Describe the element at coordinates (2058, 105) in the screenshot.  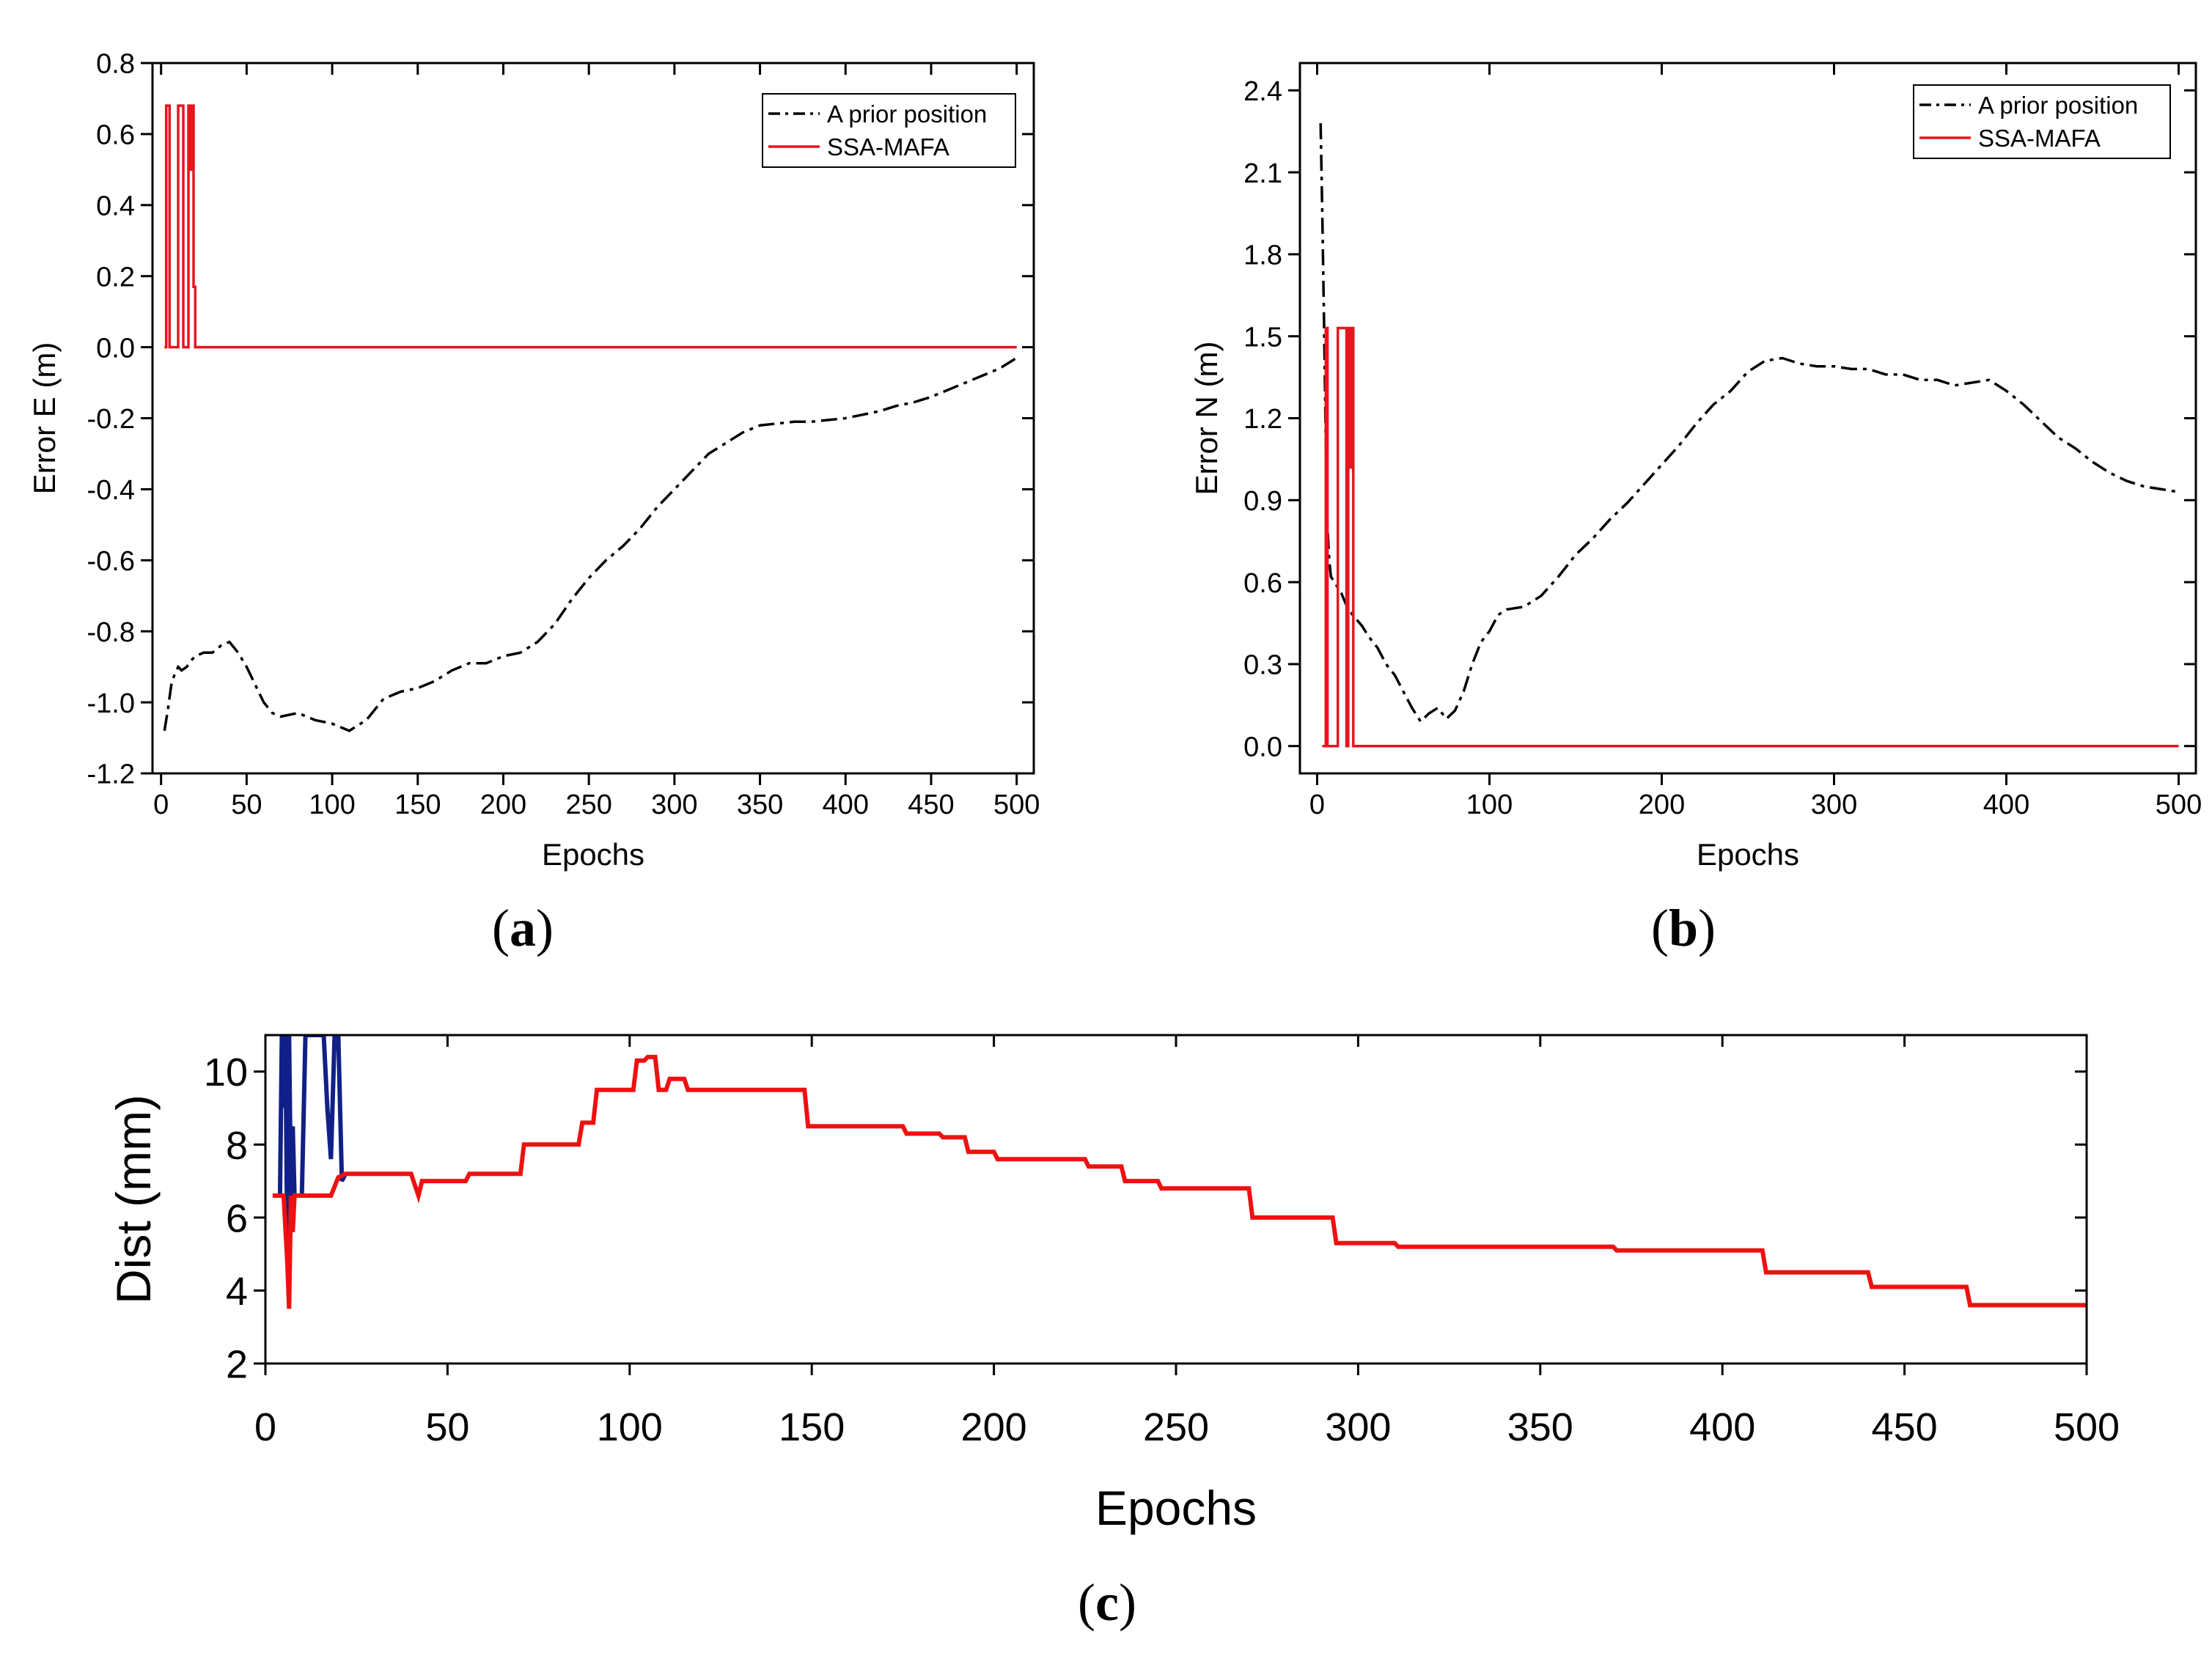
I see `legend-label-b-0: A prior position` at that location.